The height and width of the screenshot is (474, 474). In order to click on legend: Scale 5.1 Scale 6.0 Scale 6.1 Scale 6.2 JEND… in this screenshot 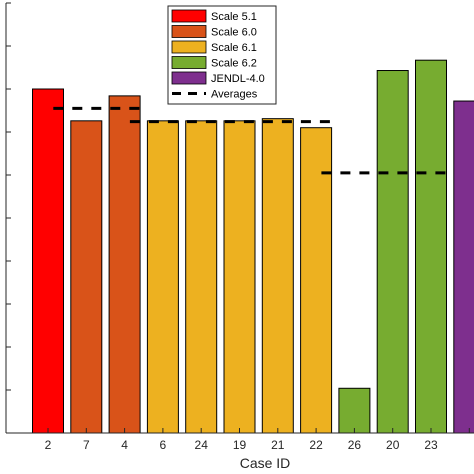, I will do `click(222, 55)`.